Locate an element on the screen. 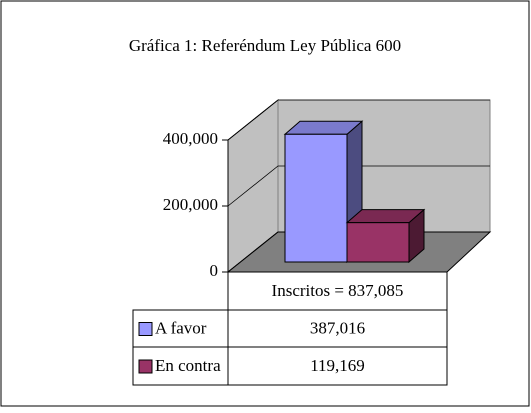 The width and height of the screenshot is (531, 413). y-tick-label: 400,000 is located at coordinates (190, 138).